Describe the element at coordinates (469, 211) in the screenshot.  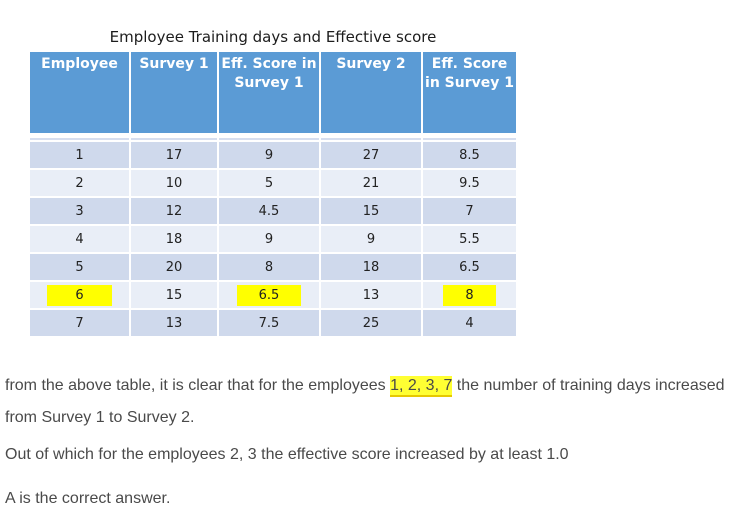
I see `cell-eff-score-2: 7` at that location.